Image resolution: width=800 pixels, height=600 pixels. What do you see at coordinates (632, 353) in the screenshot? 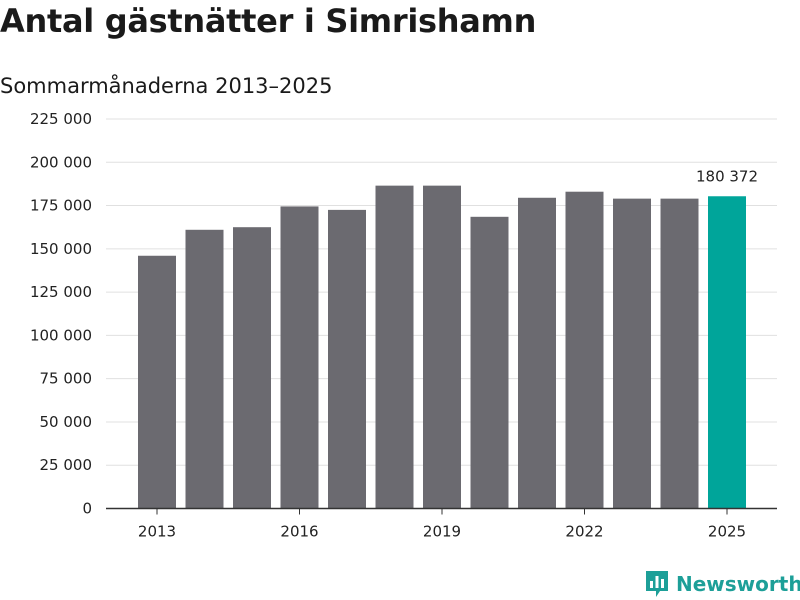
I see `bar-2023` at bounding box center [632, 353].